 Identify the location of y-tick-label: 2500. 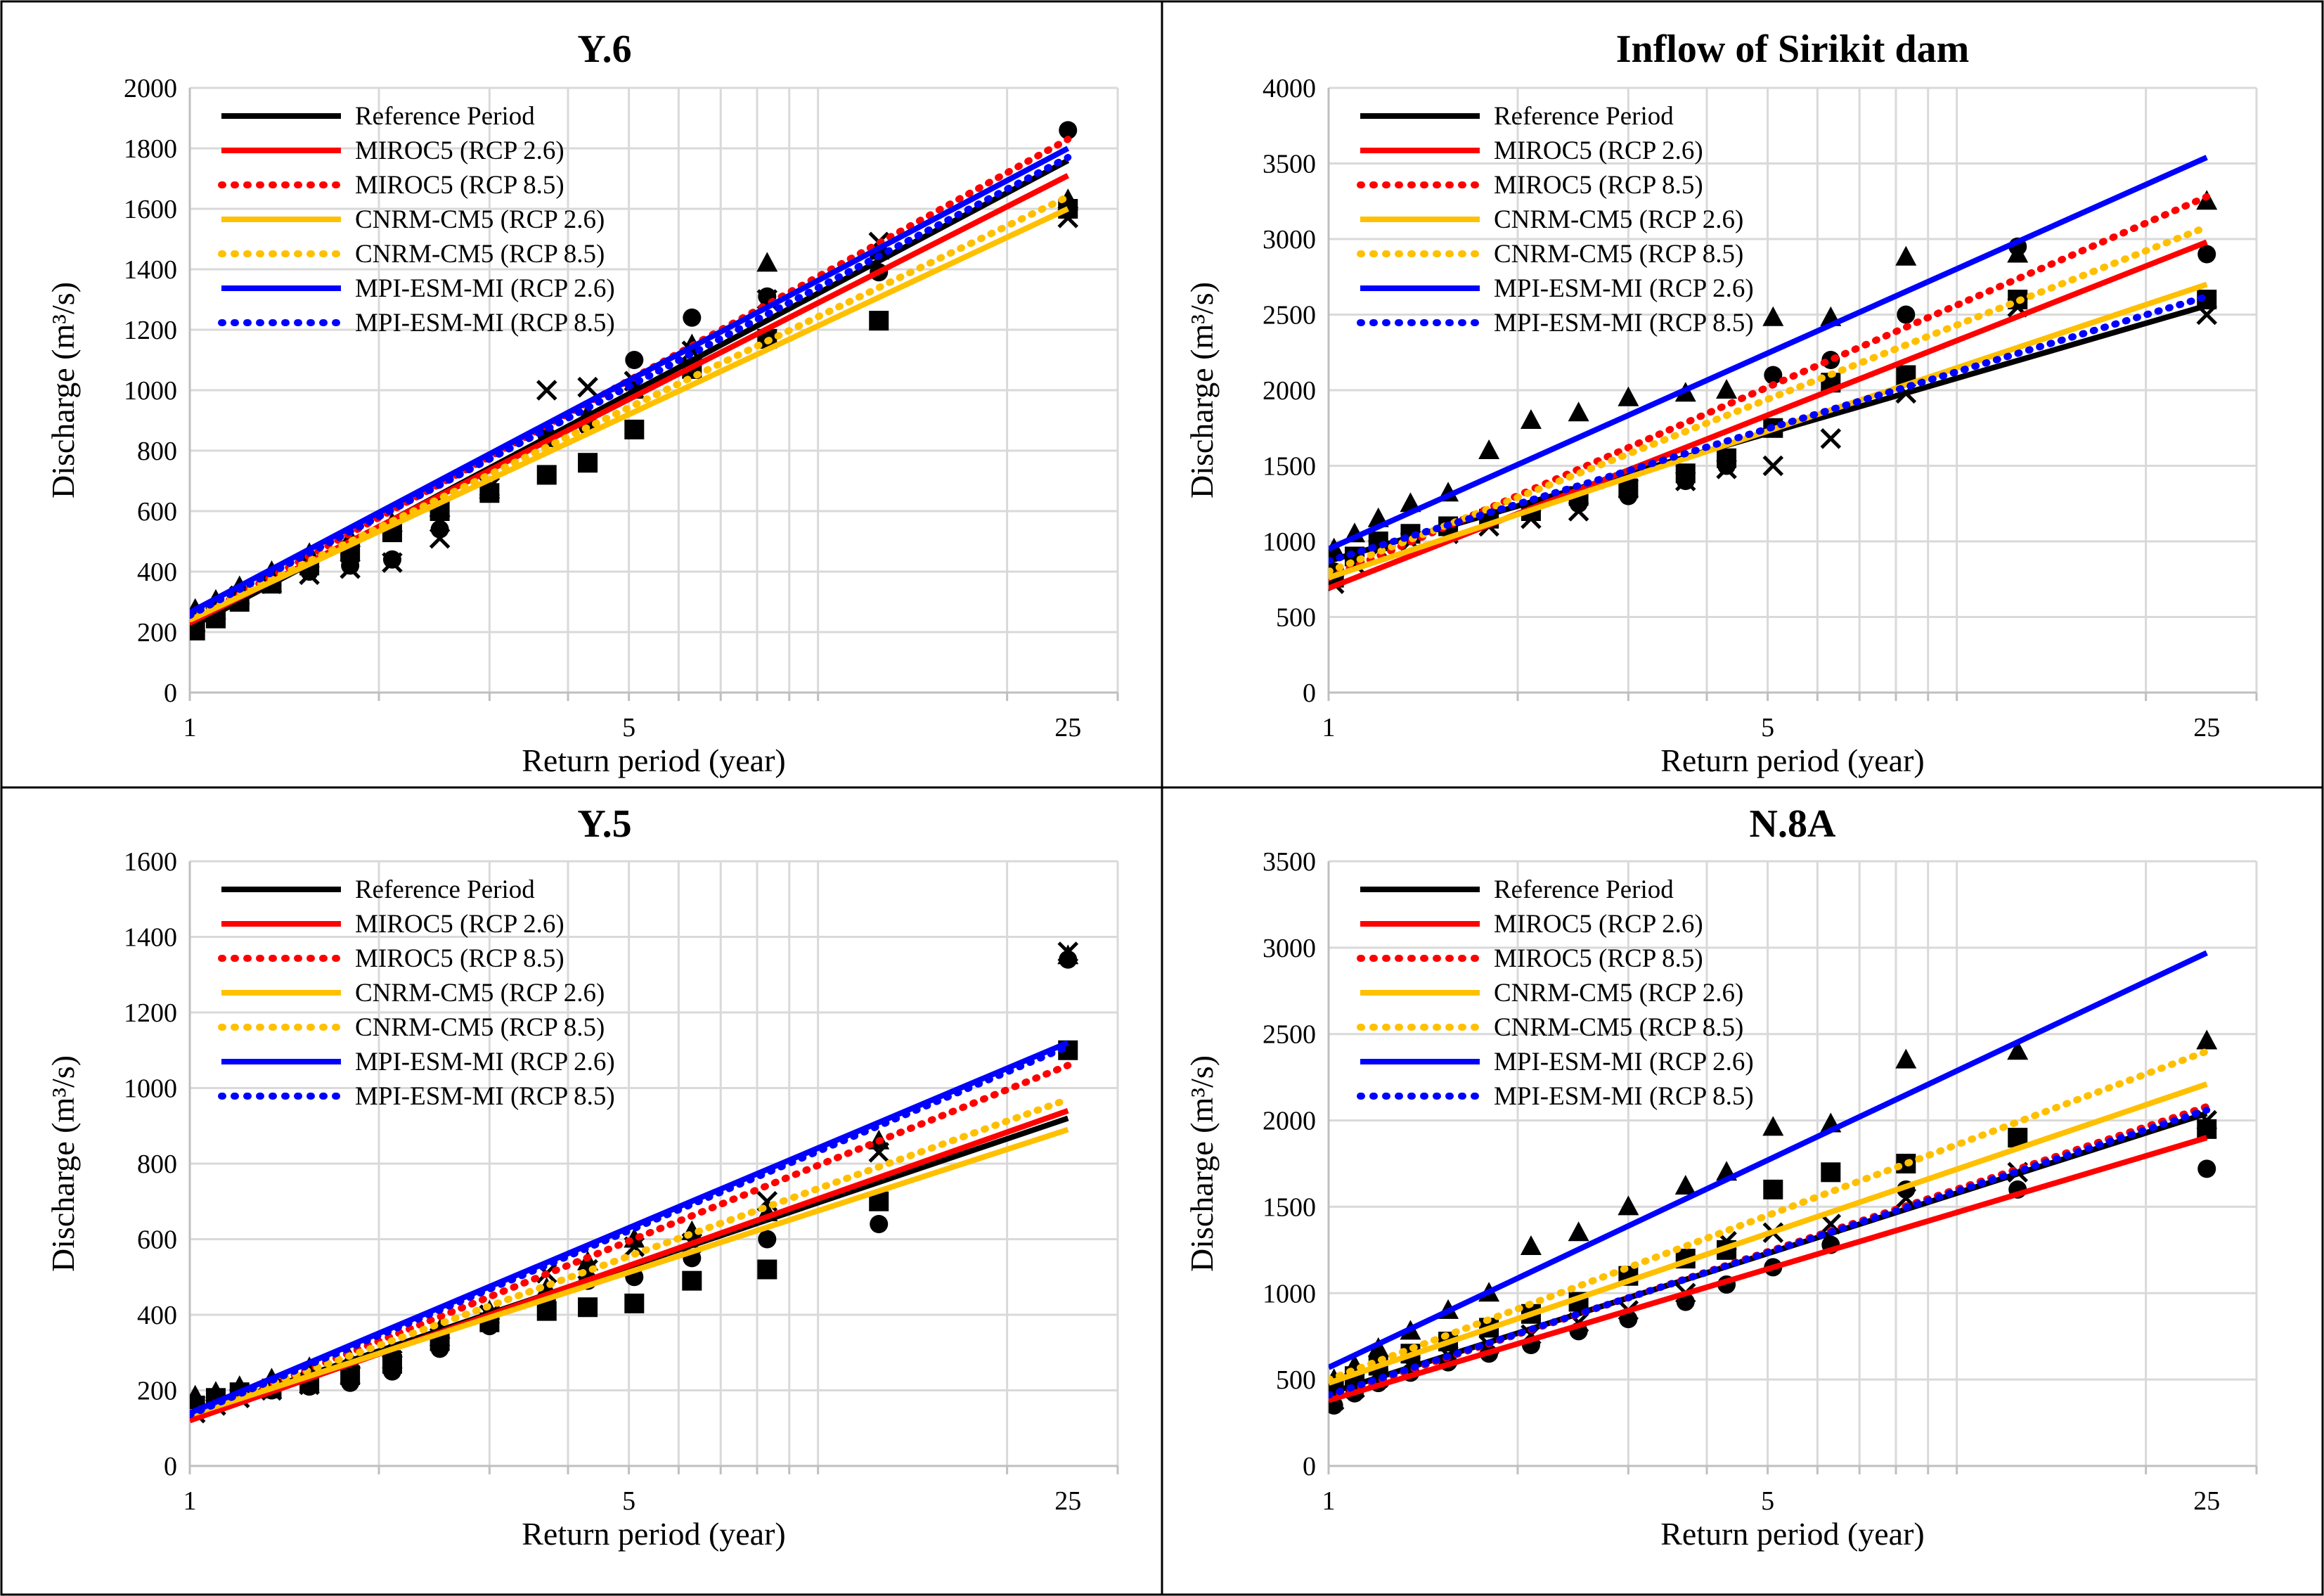
(1289, 315).